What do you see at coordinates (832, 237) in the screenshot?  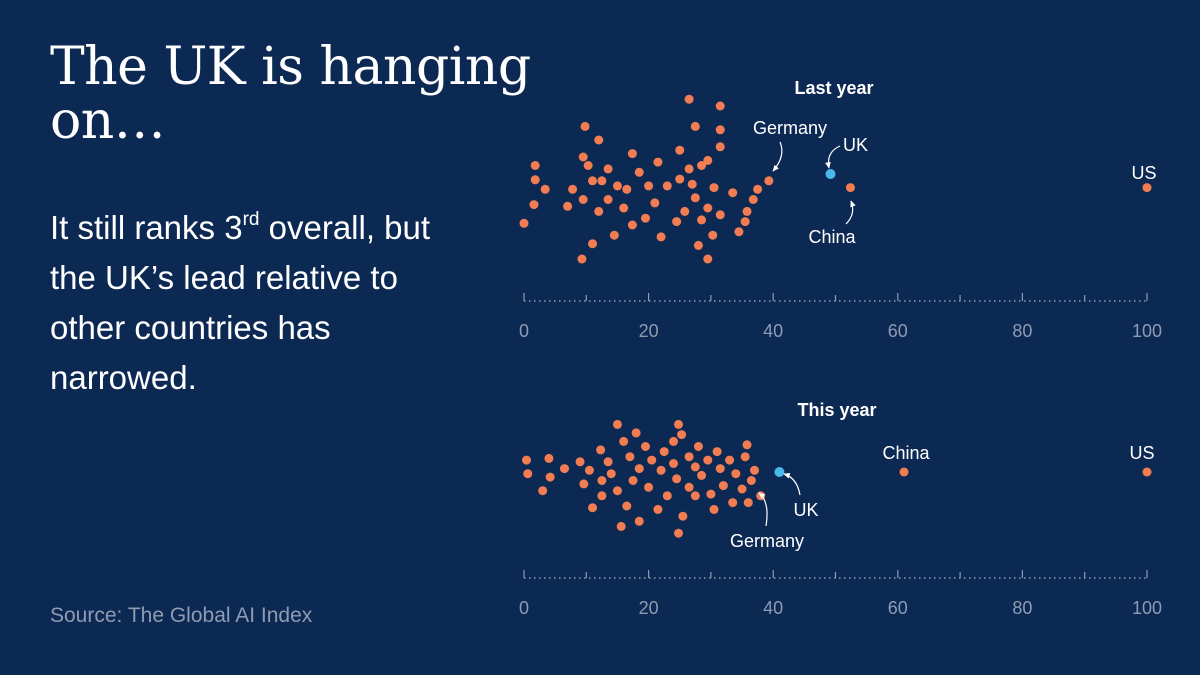 I see `label-china-last-year: China` at bounding box center [832, 237].